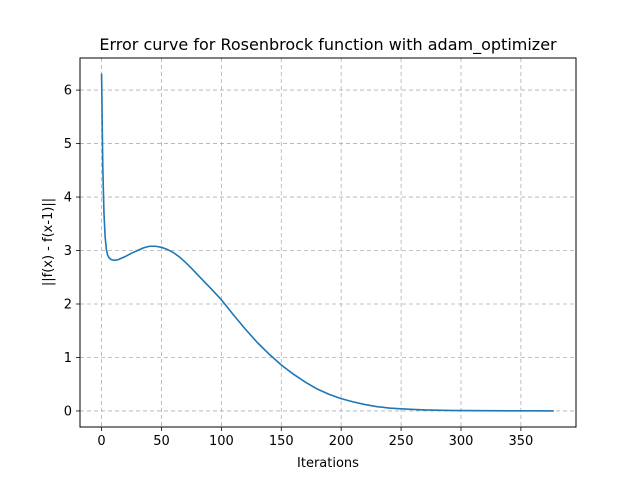  I want to click on x-tick-label: 0, so click(101, 441).